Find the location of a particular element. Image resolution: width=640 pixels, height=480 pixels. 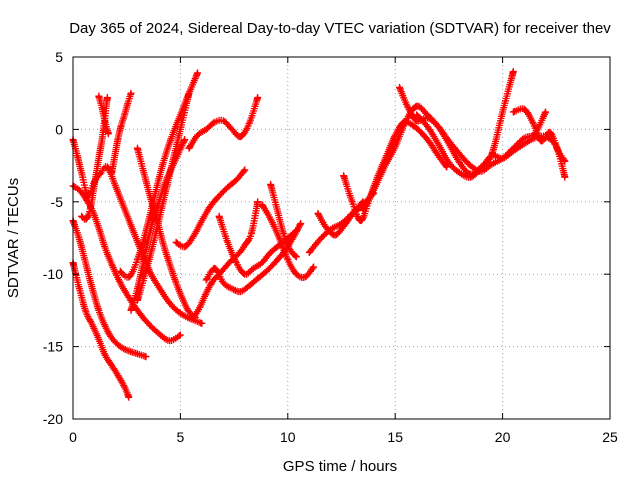

y-axis-label: SDTVAR / TECUs is located at coordinates (13, 238).